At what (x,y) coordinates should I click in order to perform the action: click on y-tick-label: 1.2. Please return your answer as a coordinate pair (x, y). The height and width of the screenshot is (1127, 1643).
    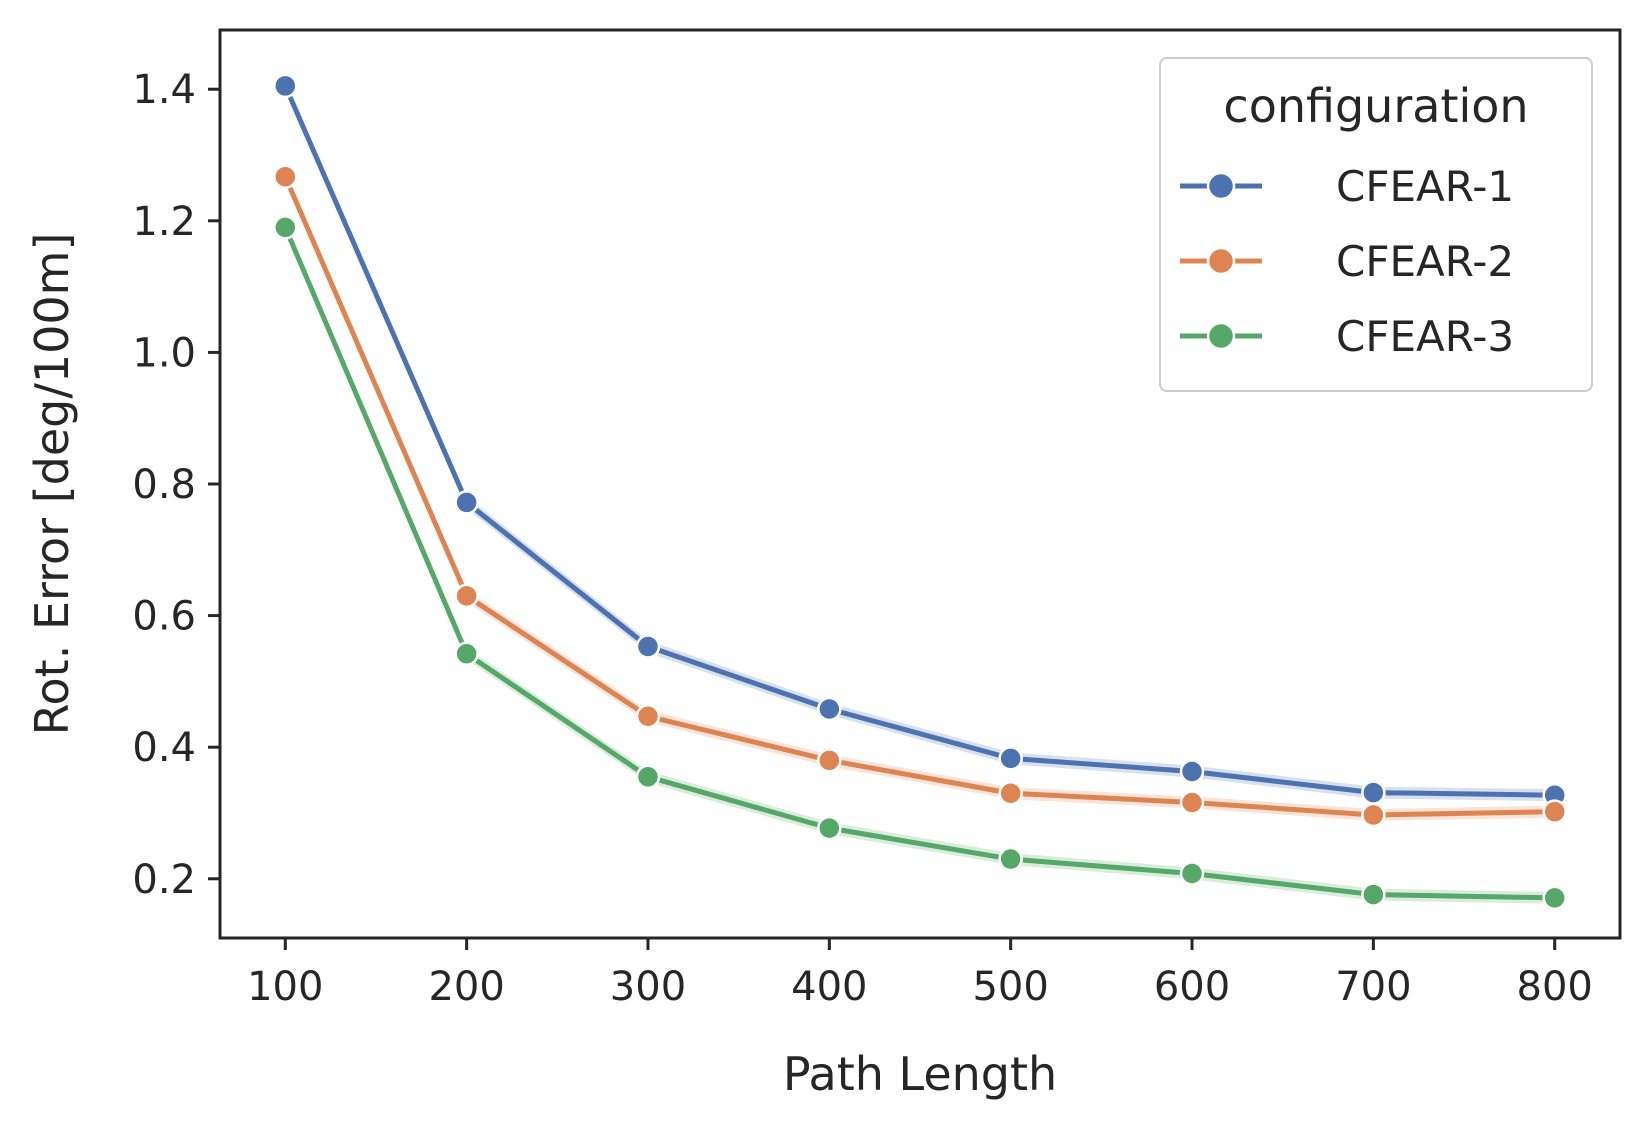
    Looking at the image, I should click on (164, 222).